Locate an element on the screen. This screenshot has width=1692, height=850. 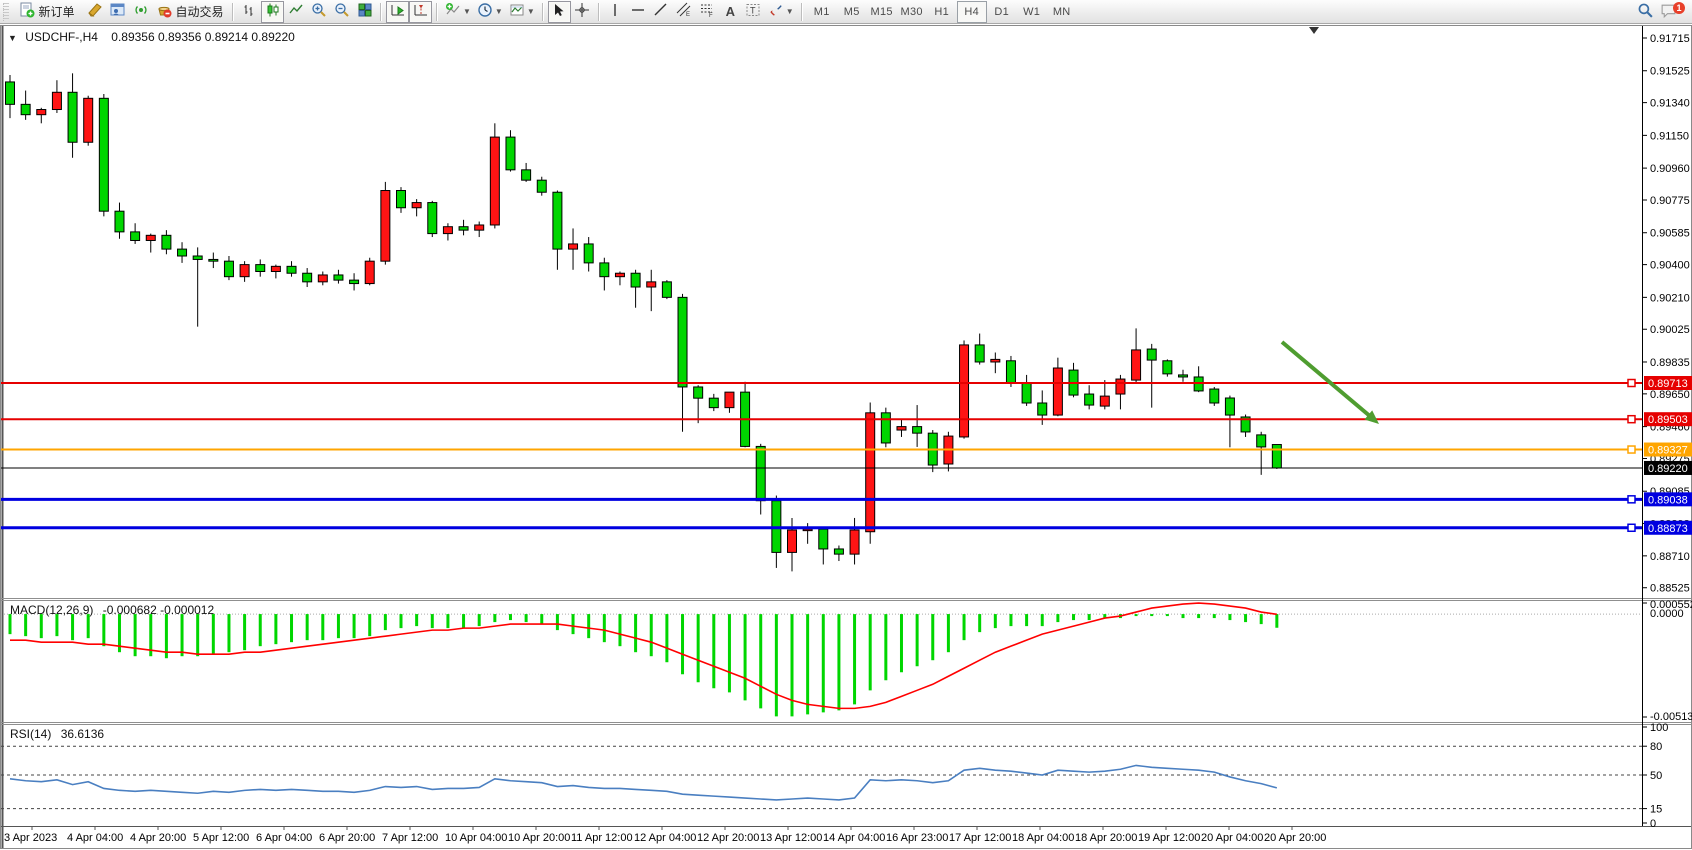
bar-chart-icon is located at coordinates (250, 11).